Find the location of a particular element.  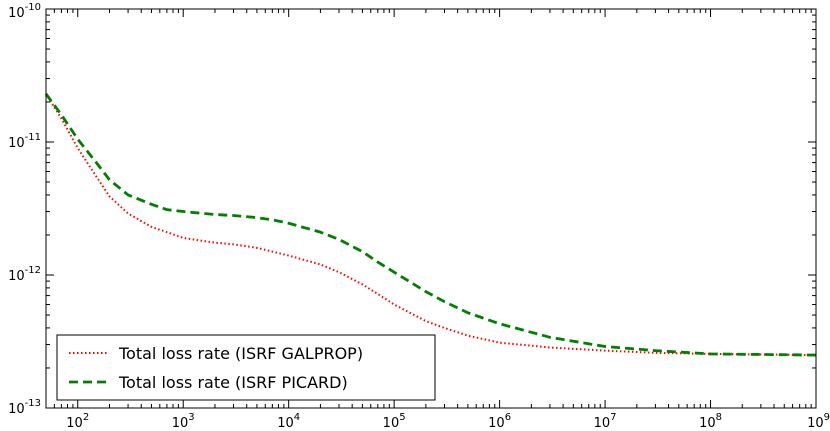

x-tick-label: 10³ is located at coordinates (183, 421).